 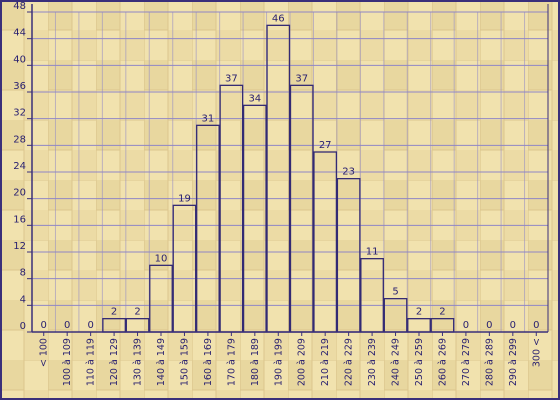 I want to click on bar-value-label: 11, so click(x=372, y=252).